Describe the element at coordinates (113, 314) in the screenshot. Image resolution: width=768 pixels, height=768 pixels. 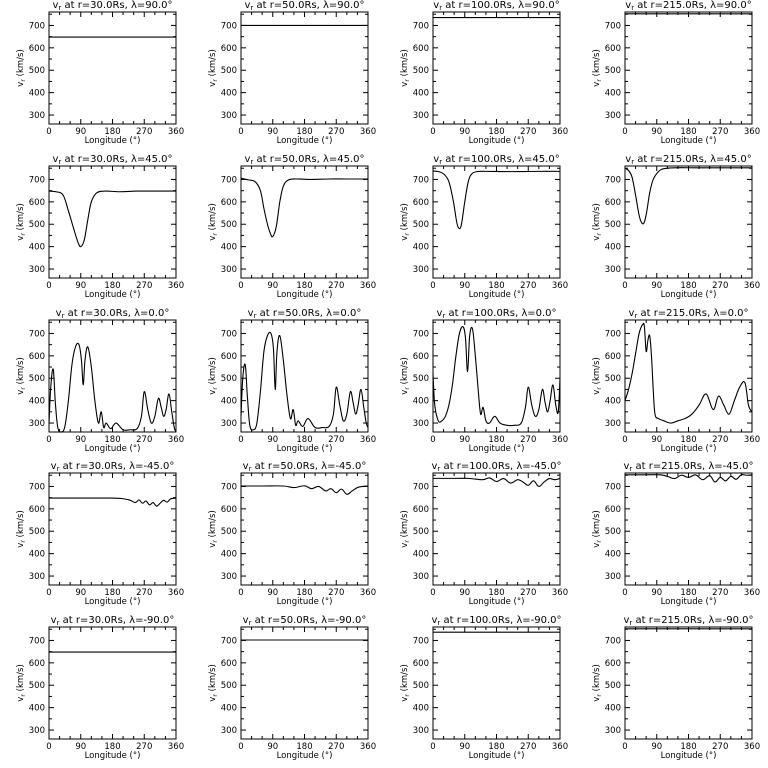
I see `subplot-title: vr at r=30.0Rs, λ=0.0°` at that location.